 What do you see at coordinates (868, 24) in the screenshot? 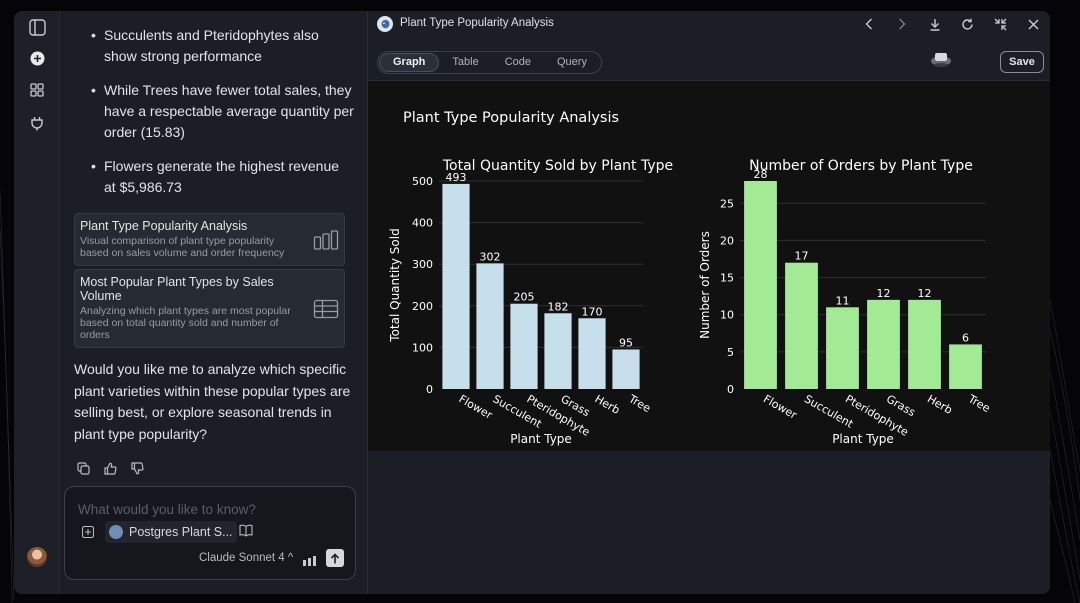
I see `chevron-left-icon` at bounding box center [868, 24].